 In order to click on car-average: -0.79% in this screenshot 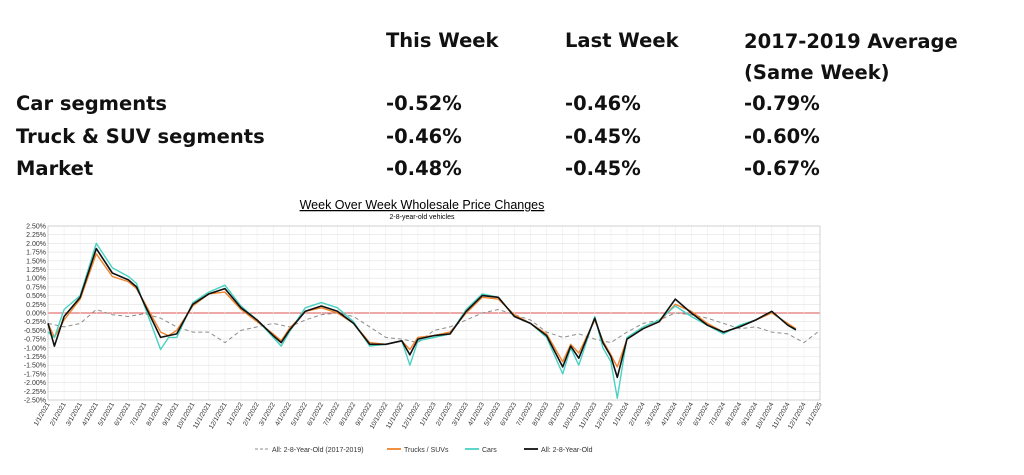, I will do `click(782, 103)`.